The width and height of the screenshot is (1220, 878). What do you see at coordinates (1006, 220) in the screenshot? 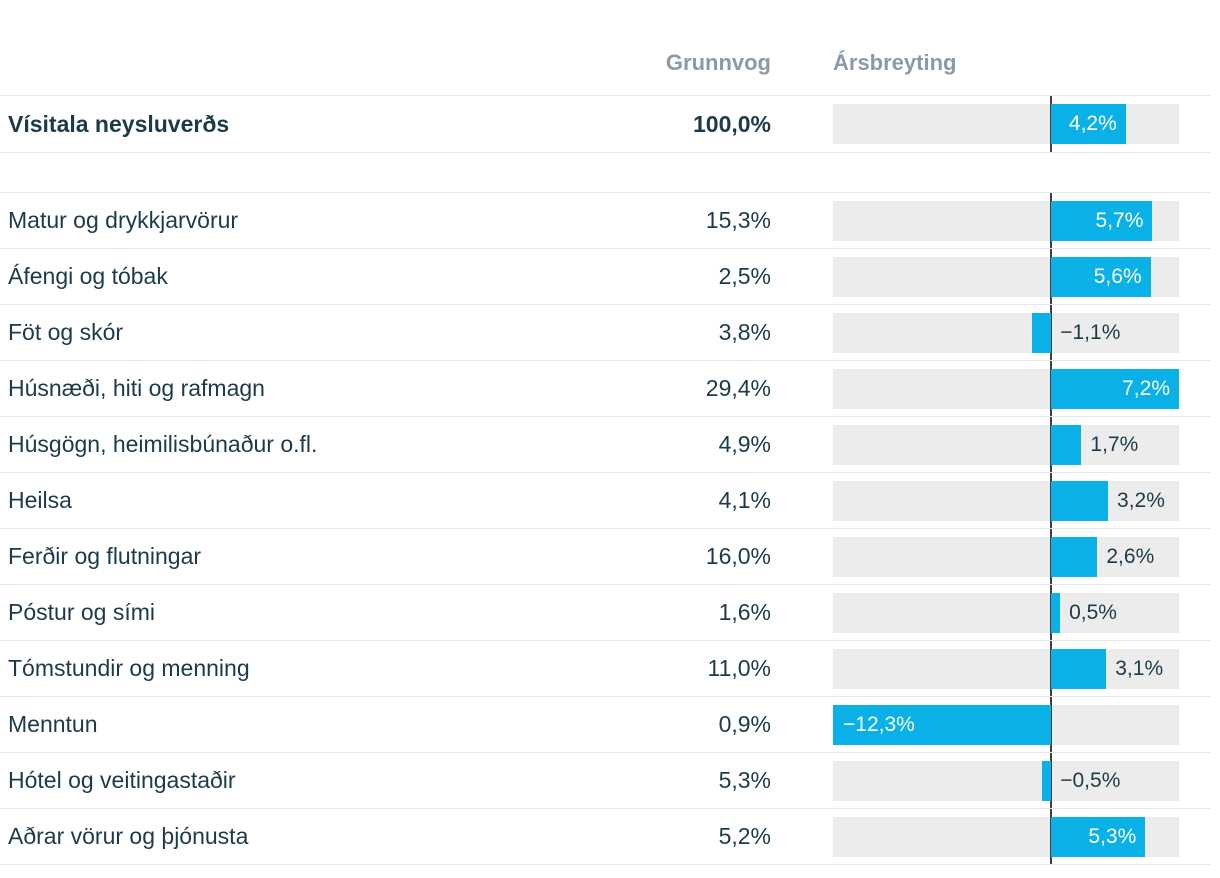
I see `change-bar-cell: 5,7%` at bounding box center [1006, 220].